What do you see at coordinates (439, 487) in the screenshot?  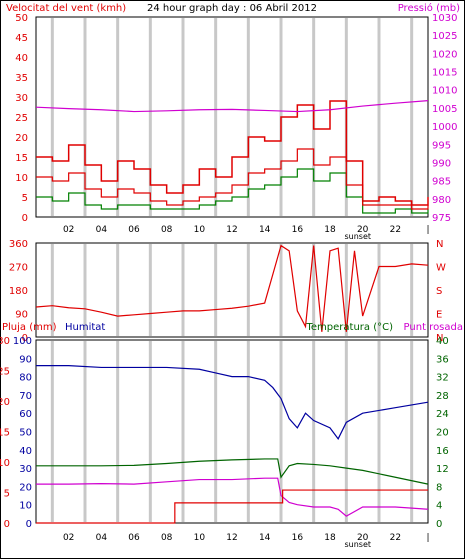 I see `temperature-tick-label: 8` at bounding box center [439, 487].